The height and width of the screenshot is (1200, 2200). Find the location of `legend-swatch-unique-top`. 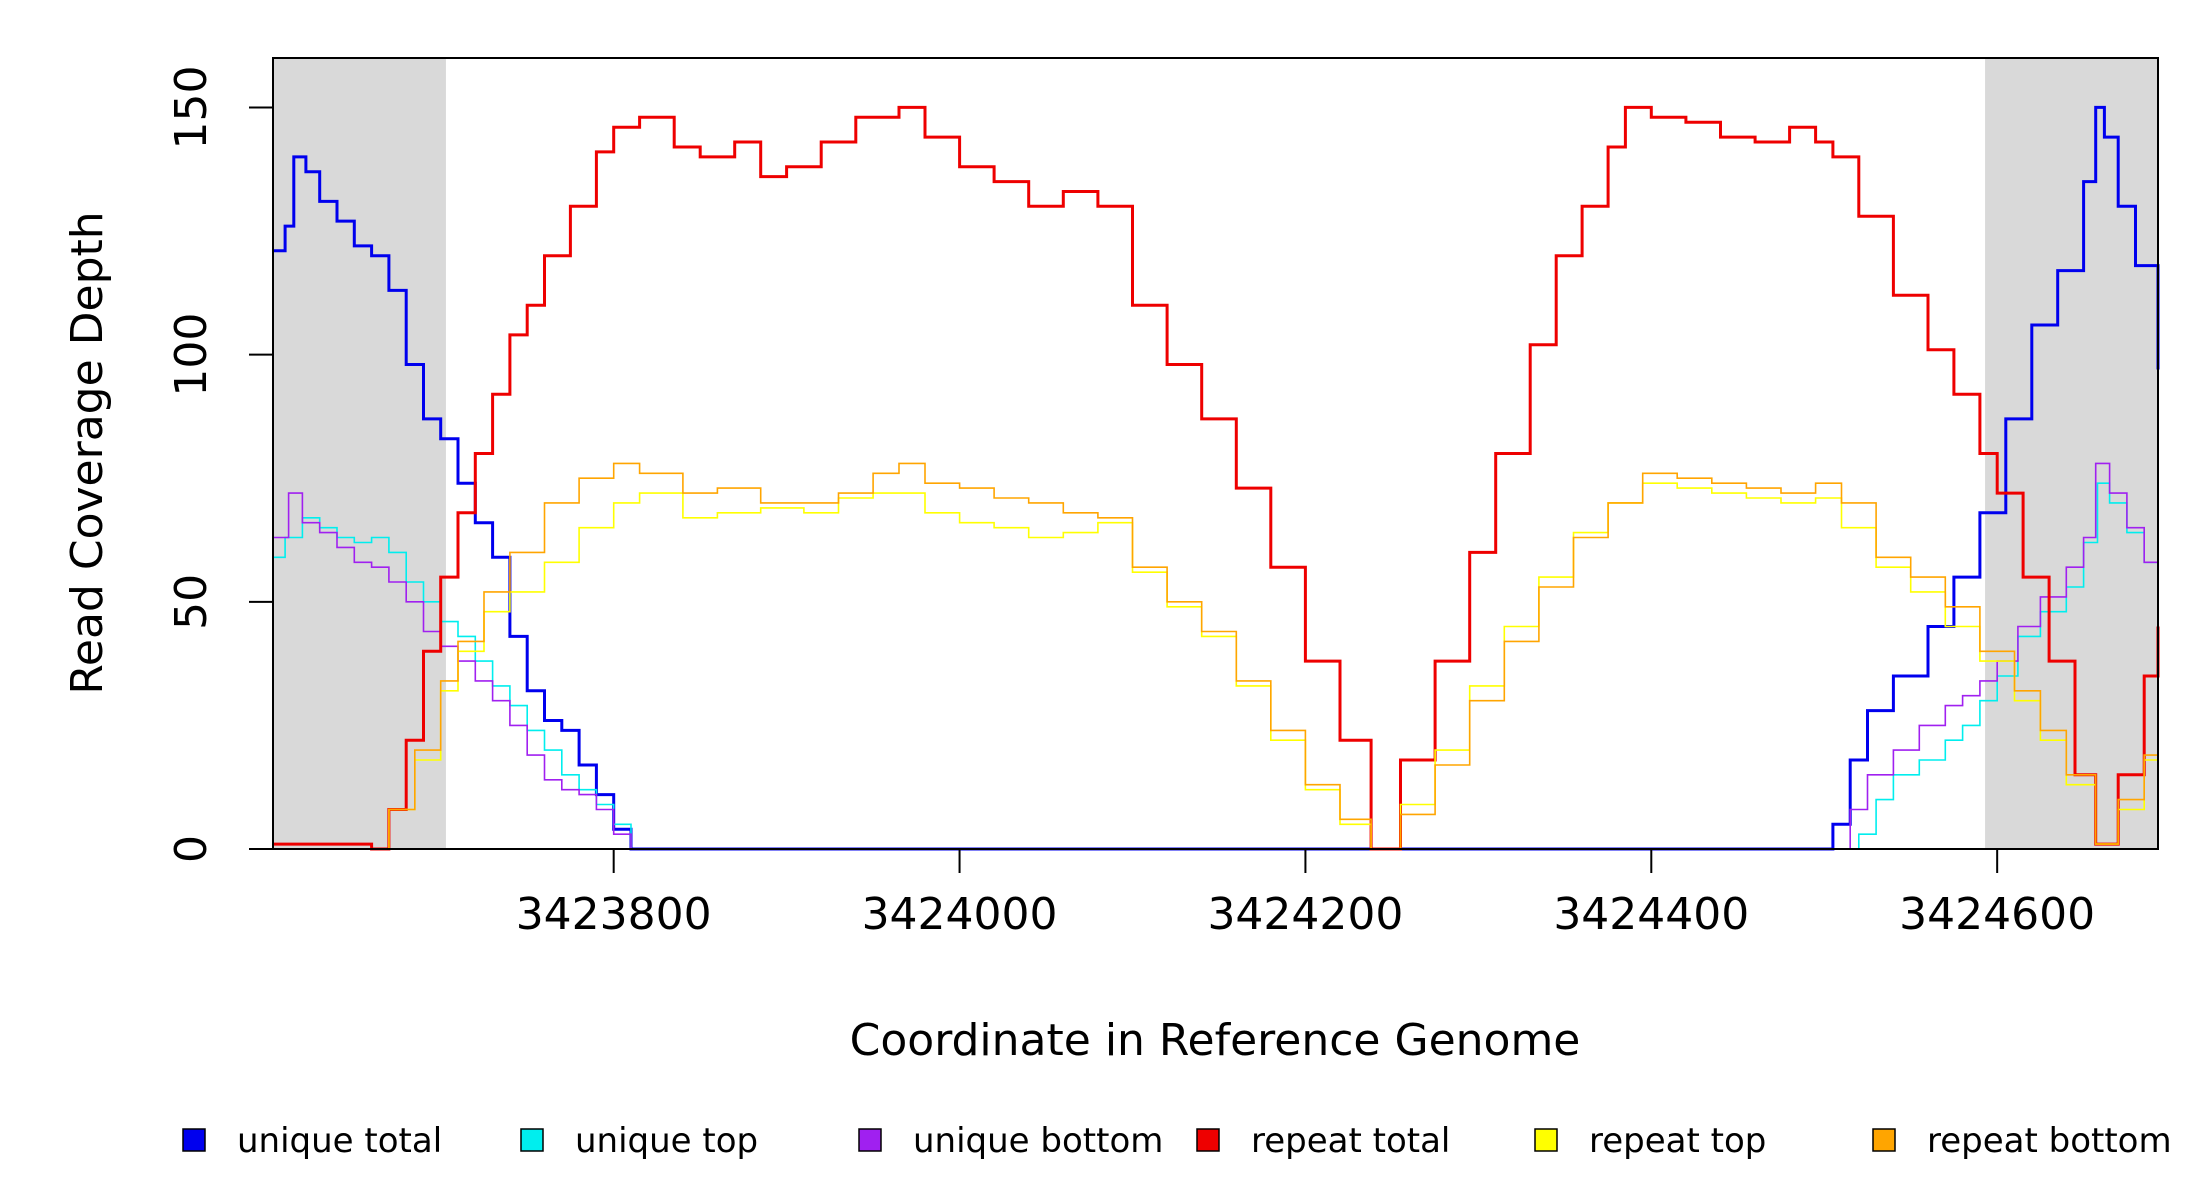

legend-swatch-unique-top is located at coordinates (532, 1140).